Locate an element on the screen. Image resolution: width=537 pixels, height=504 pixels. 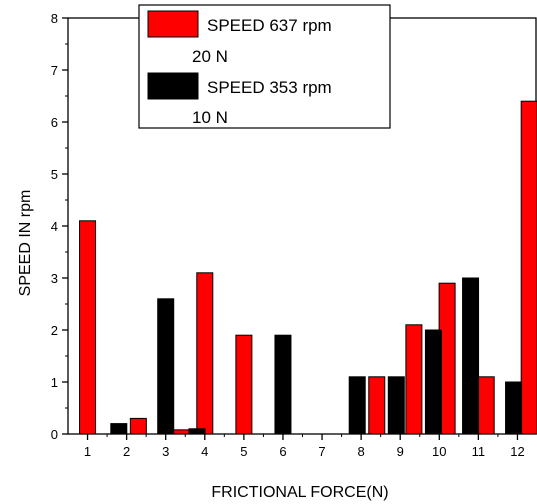
legend: SPEED 637 rpm 20 N SPEED 353 rpm 10 N is located at coordinates (264, 66).